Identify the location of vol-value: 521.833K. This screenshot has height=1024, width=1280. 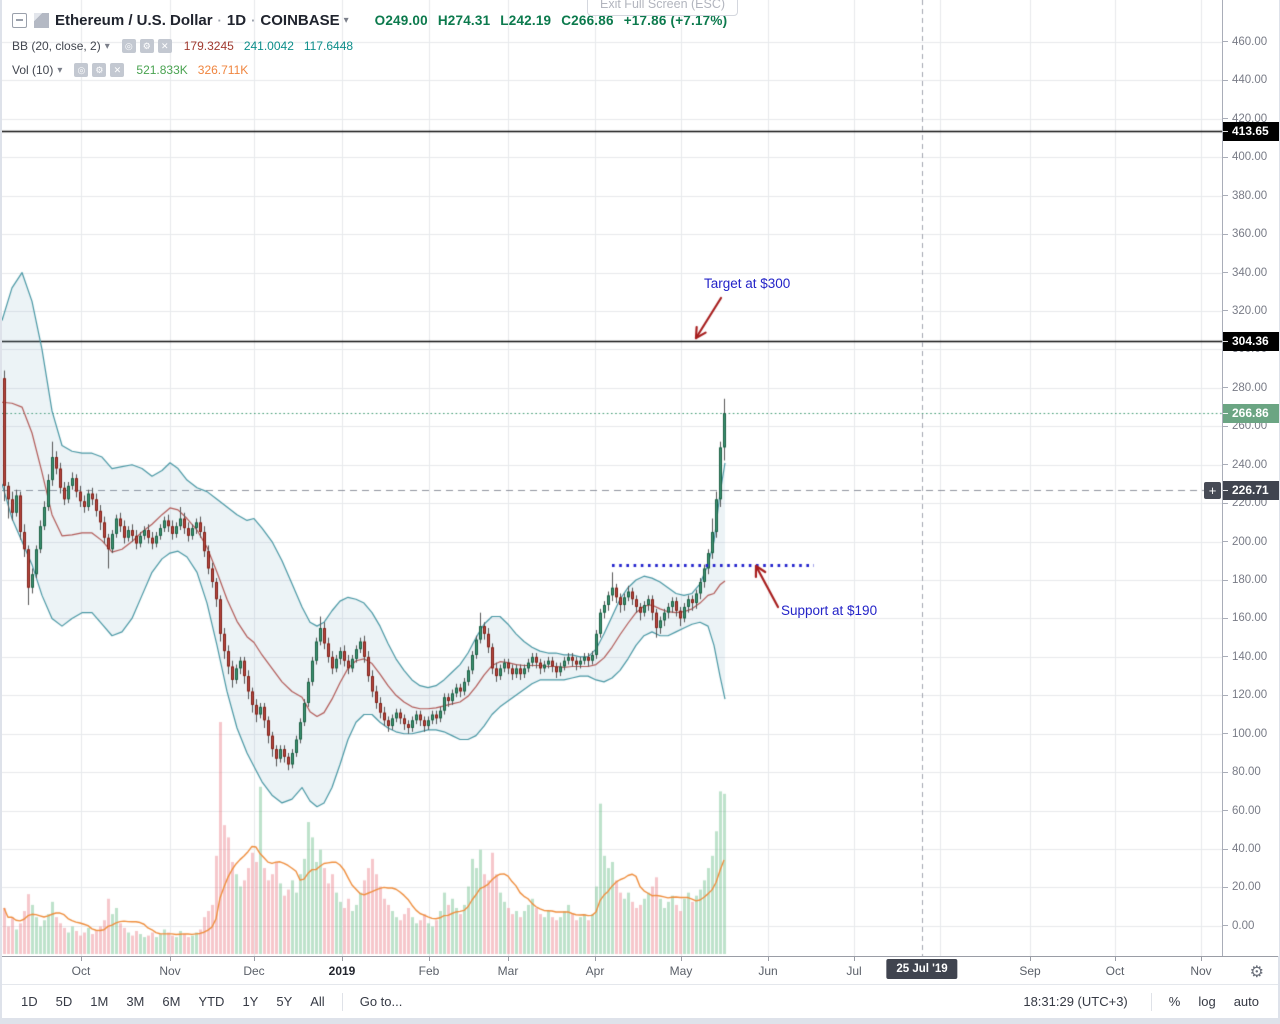
(162, 70).